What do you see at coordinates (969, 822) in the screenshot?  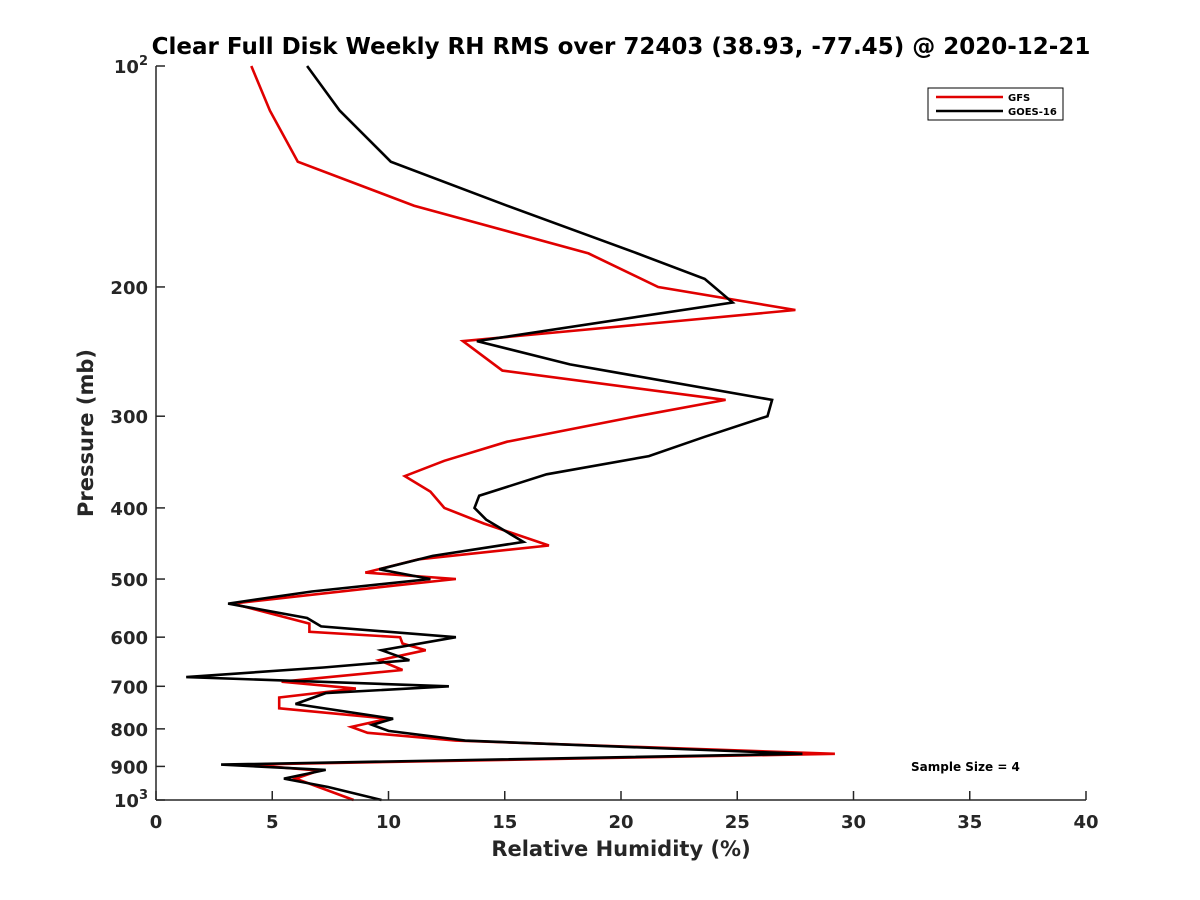 I see `x-tick-label: 35` at bounding box center [969, 822].